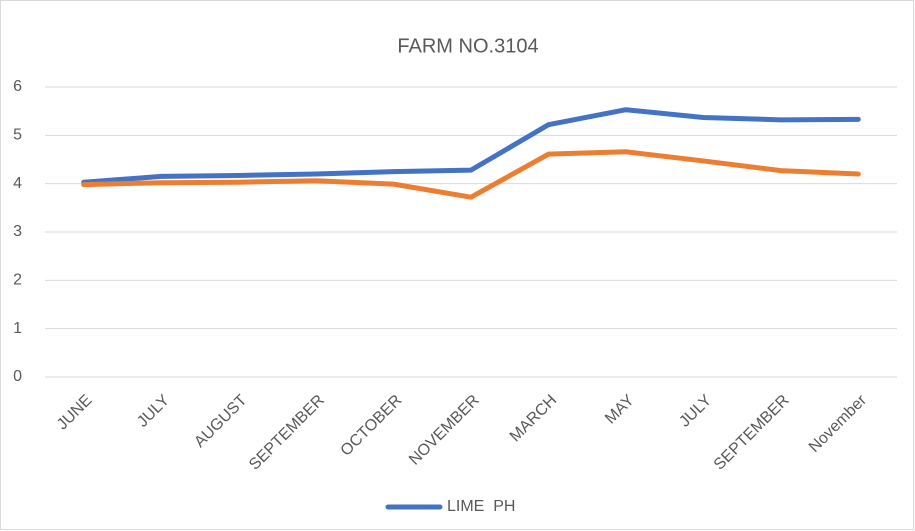 The height and width of the screenshot is (531, 915). Describe the element at coordinates (17, 183) in the screenshot. I see `y-tick-label: 4` at that location.